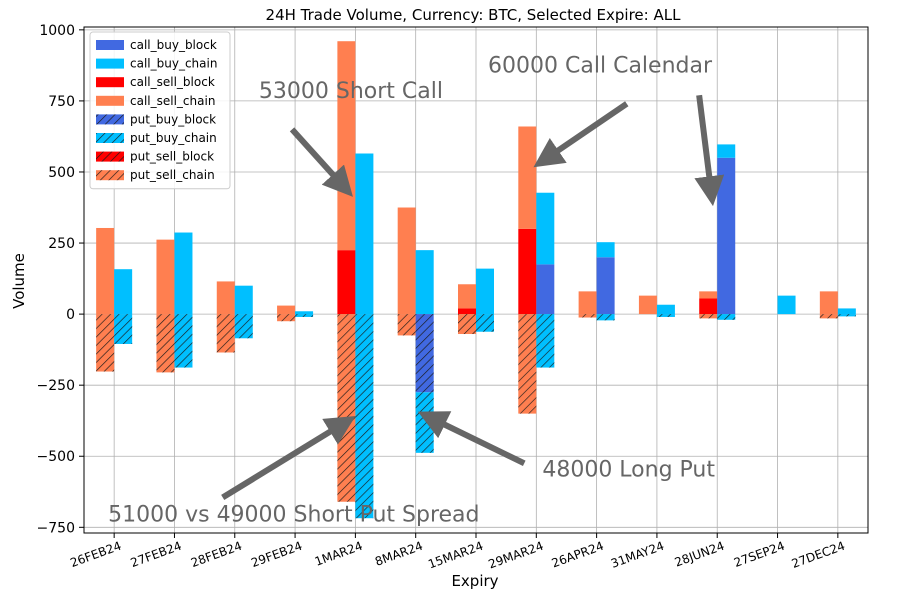 Image resolution: width=908 pixels, height=605 pixels. I want to click on annotation-text: 51000 vs 49000 Short Put Spread, so click(293, 515).